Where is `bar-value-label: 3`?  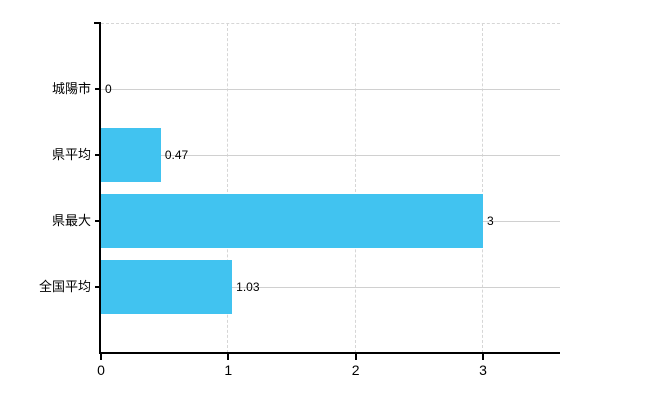 bar-value-label: 3 is located at coordinates (490, 221).